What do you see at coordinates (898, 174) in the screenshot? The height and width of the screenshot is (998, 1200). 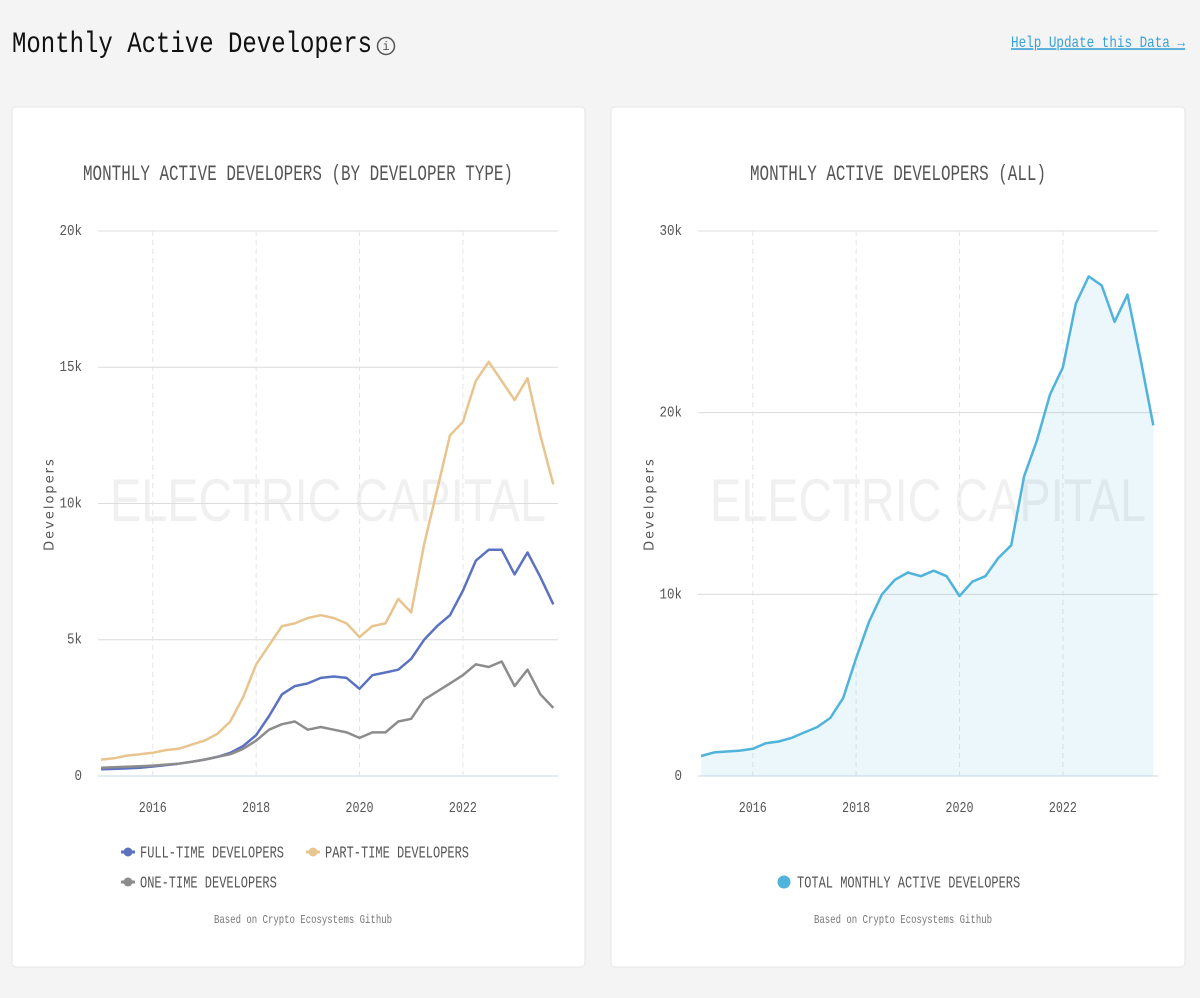 I see `chart-title: MONTHLY ACTIVE DEVELOPERS (ALL)` at bounding box center [898, 174].